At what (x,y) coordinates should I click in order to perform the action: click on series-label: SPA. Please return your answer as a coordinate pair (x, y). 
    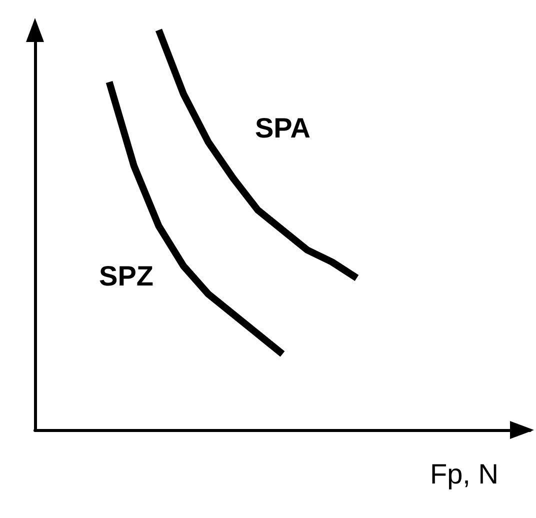
    Looking at the image, I should click on (282, 128).